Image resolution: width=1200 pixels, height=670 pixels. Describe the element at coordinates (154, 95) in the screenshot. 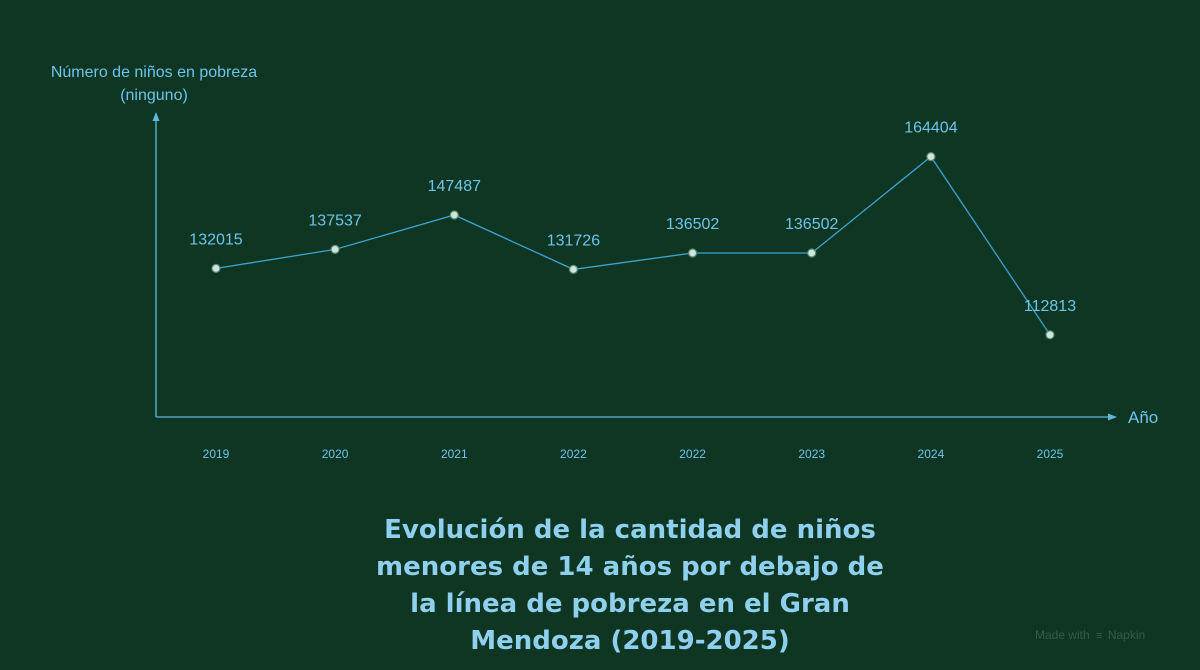

I see `y-axis-label-line-2: (ninguno)` at that location.